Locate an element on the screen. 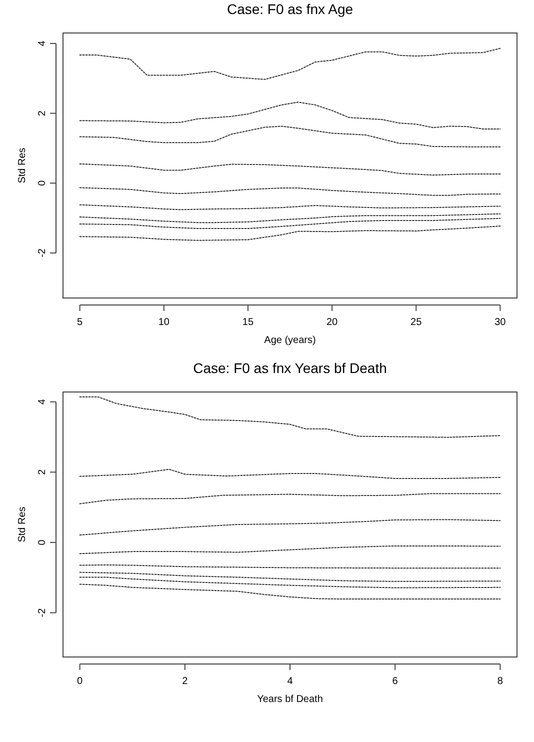 The image size is (534, 742). x-tick-label: 0 is located at coordinates (80, 681).